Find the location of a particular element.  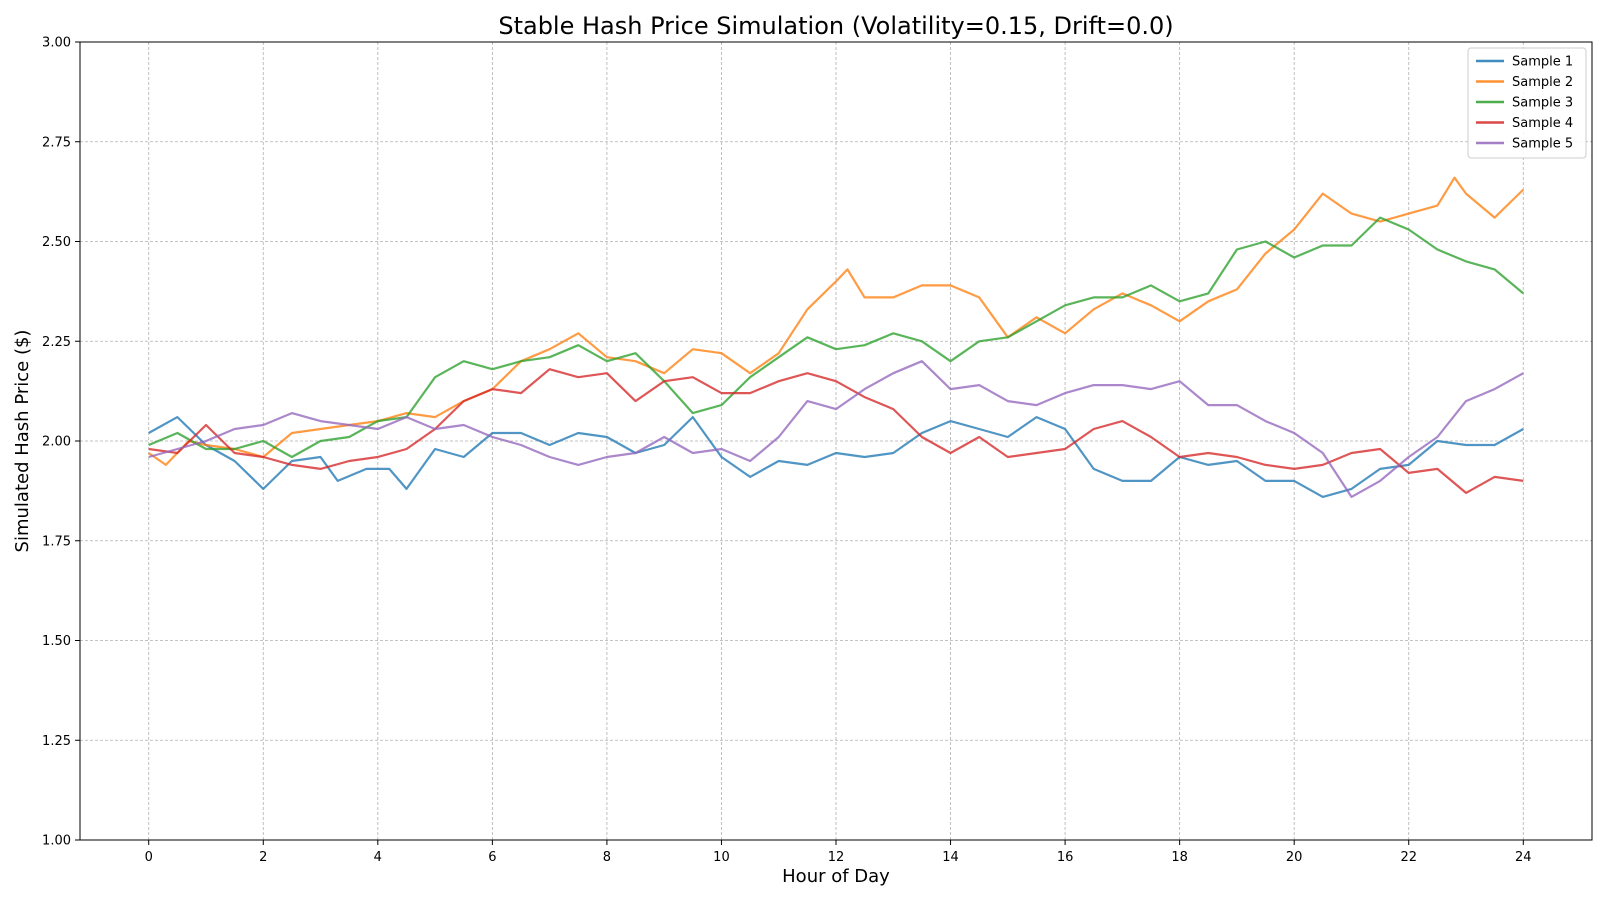

y-tick-label: 1.50 is located at coordinates (56, 641).